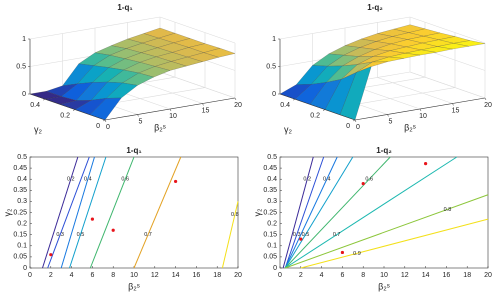  What do you see at coordinates (358, 127) in the screenshot?
I see `x-tick-label: 0` at bounding box center [358, 127].